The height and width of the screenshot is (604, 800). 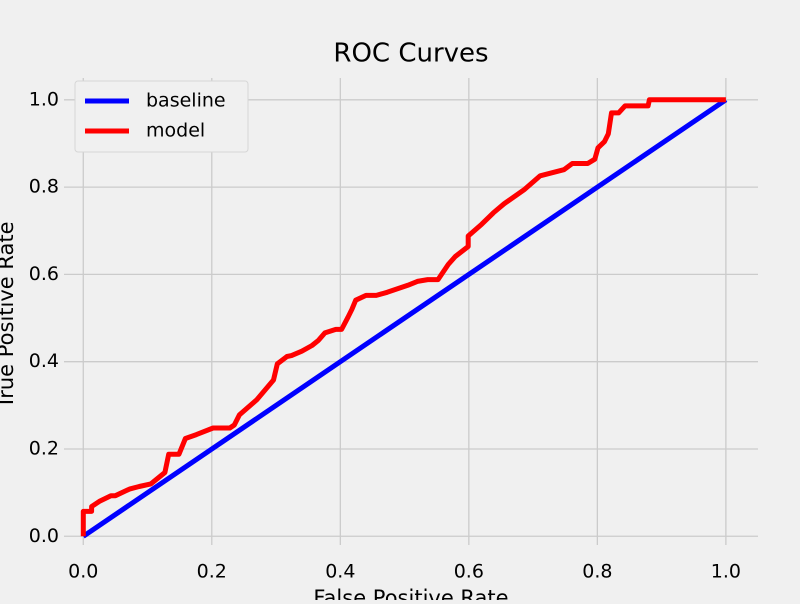 I want to click on x-tick-label: 0.8, so click(x=597, y=572).